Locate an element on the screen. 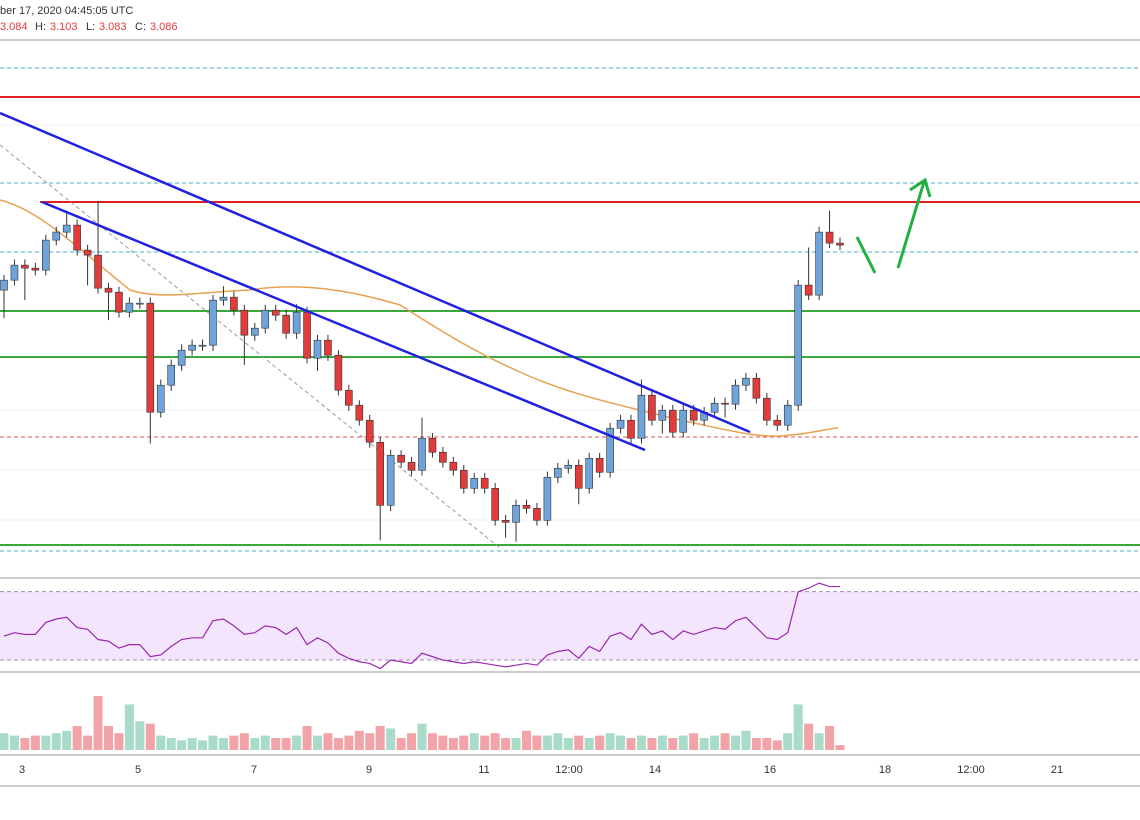 Image resolution: width=1140 pixels, height=820 pixels. close-value: 3.086 is located at coordinates (164, 27).